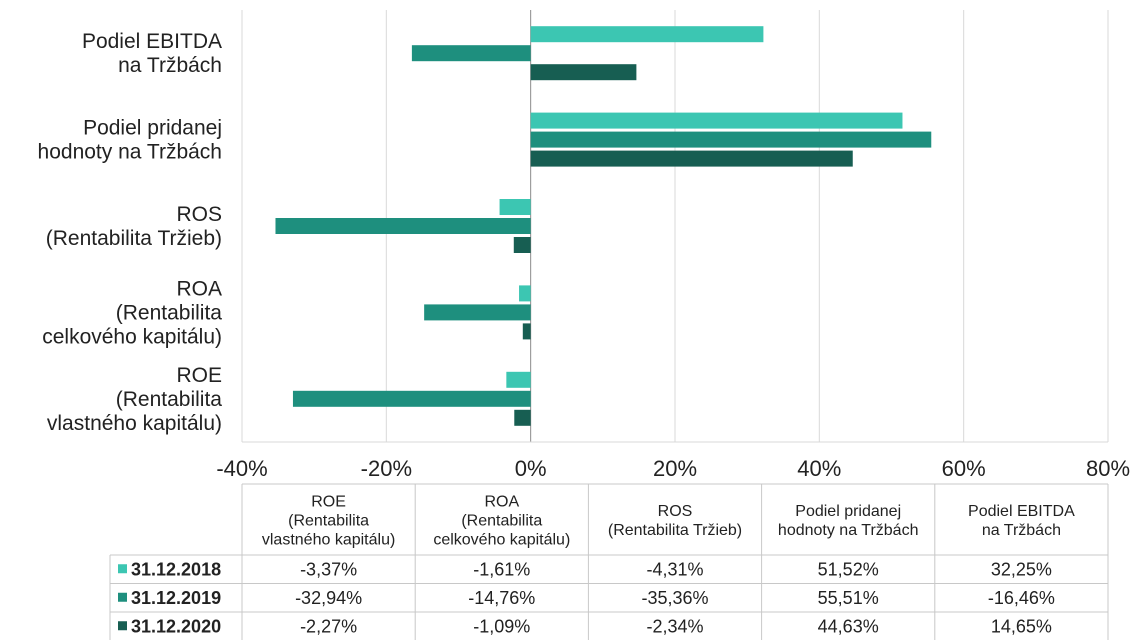 The height and width of the screenshot is (640, 1130). Describe the element at coordinates (328, 626) in the screenshot. I see `table-cell: -2,27%` at that location.